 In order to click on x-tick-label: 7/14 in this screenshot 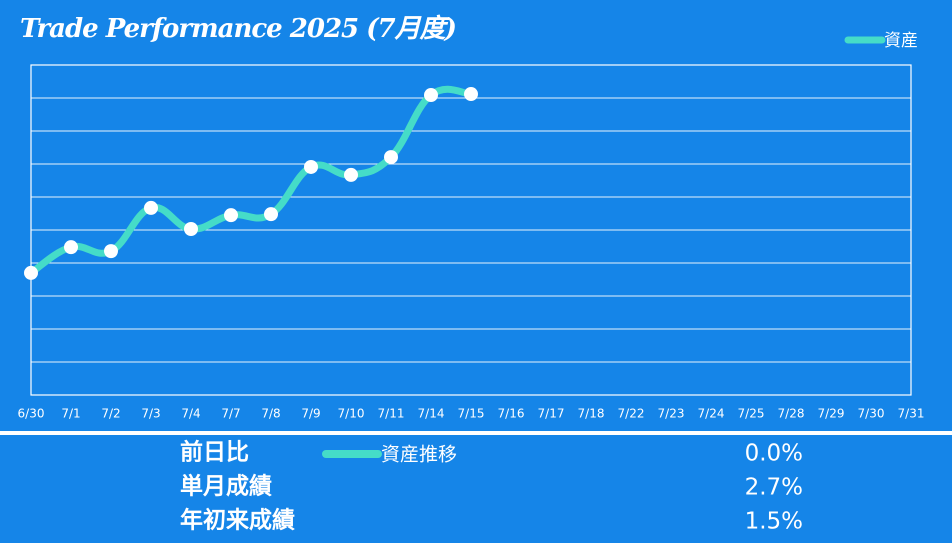, I will do `click(431, 414)`.